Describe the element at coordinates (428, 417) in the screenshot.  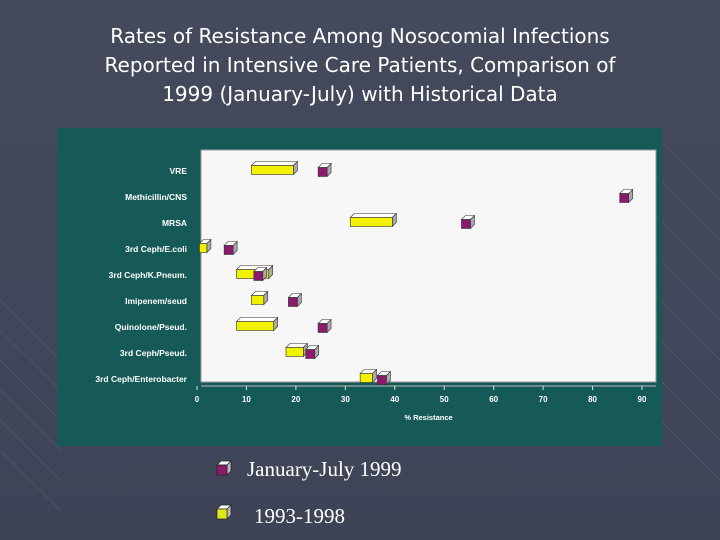
I see `x-axis-label: % Resistance` at that location.